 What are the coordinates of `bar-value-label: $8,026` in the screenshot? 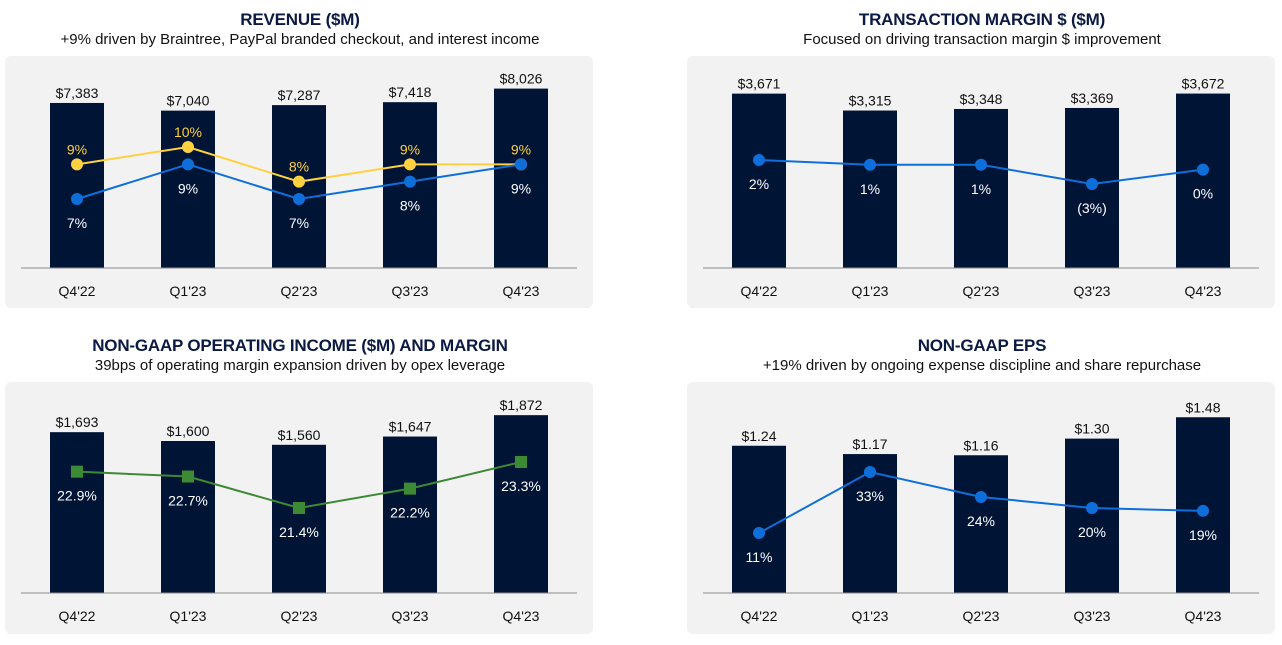 It's located at (521, 79).